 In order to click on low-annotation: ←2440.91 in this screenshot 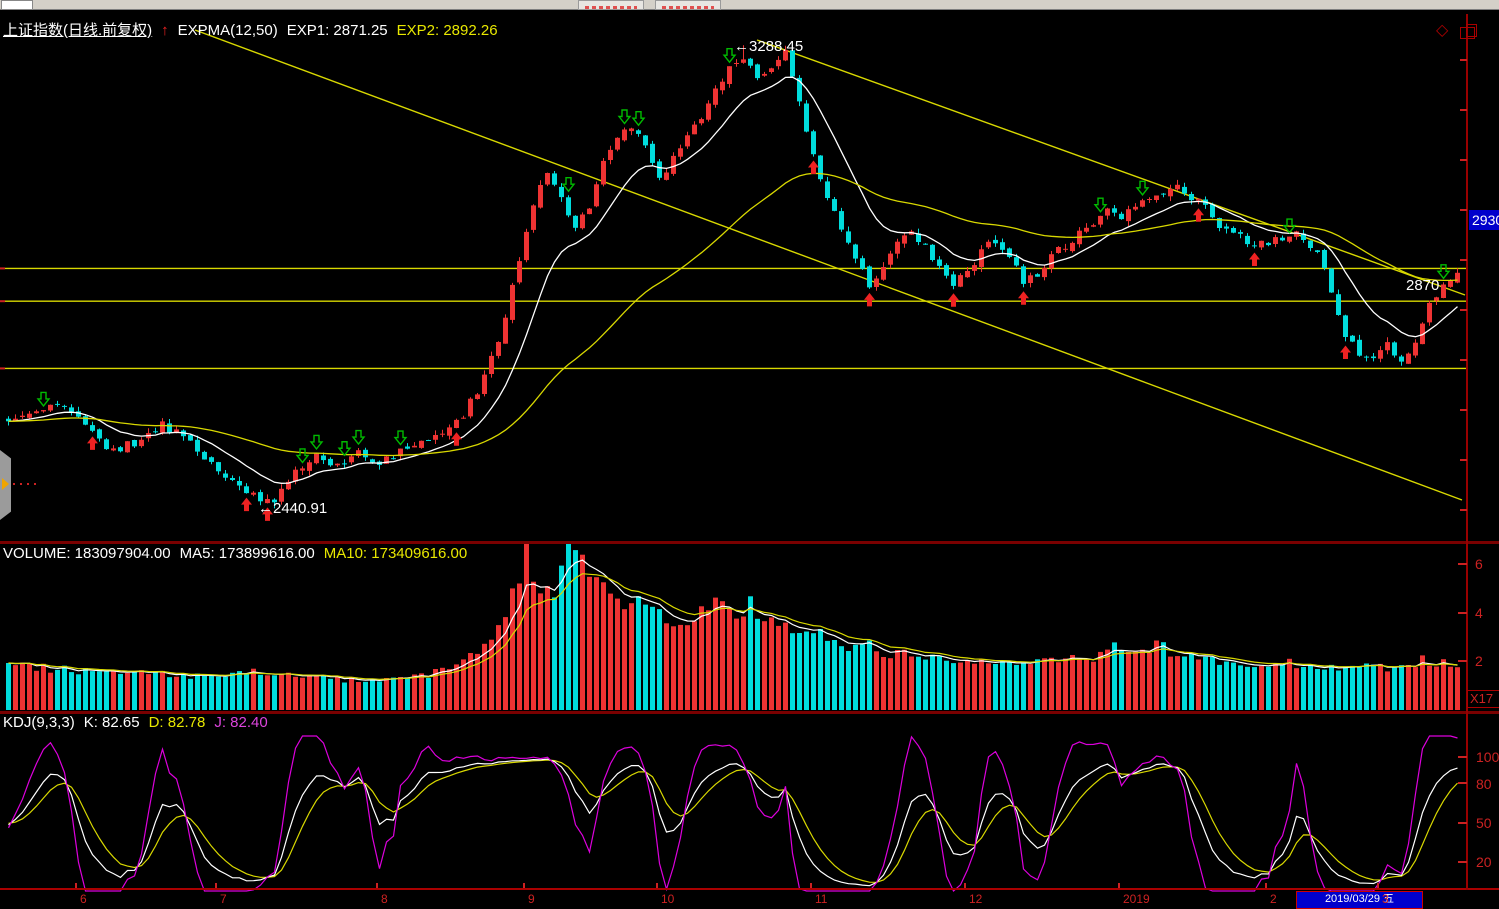, I will do `click(293, 508)`.